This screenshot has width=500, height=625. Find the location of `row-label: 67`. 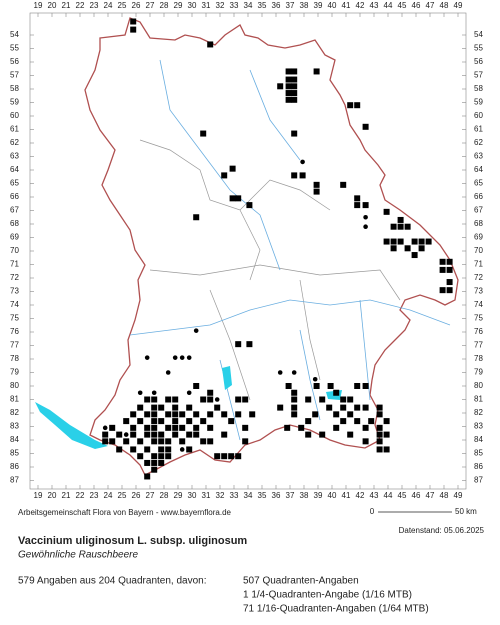

row-label: 67 is located at coordinates (478, 210).